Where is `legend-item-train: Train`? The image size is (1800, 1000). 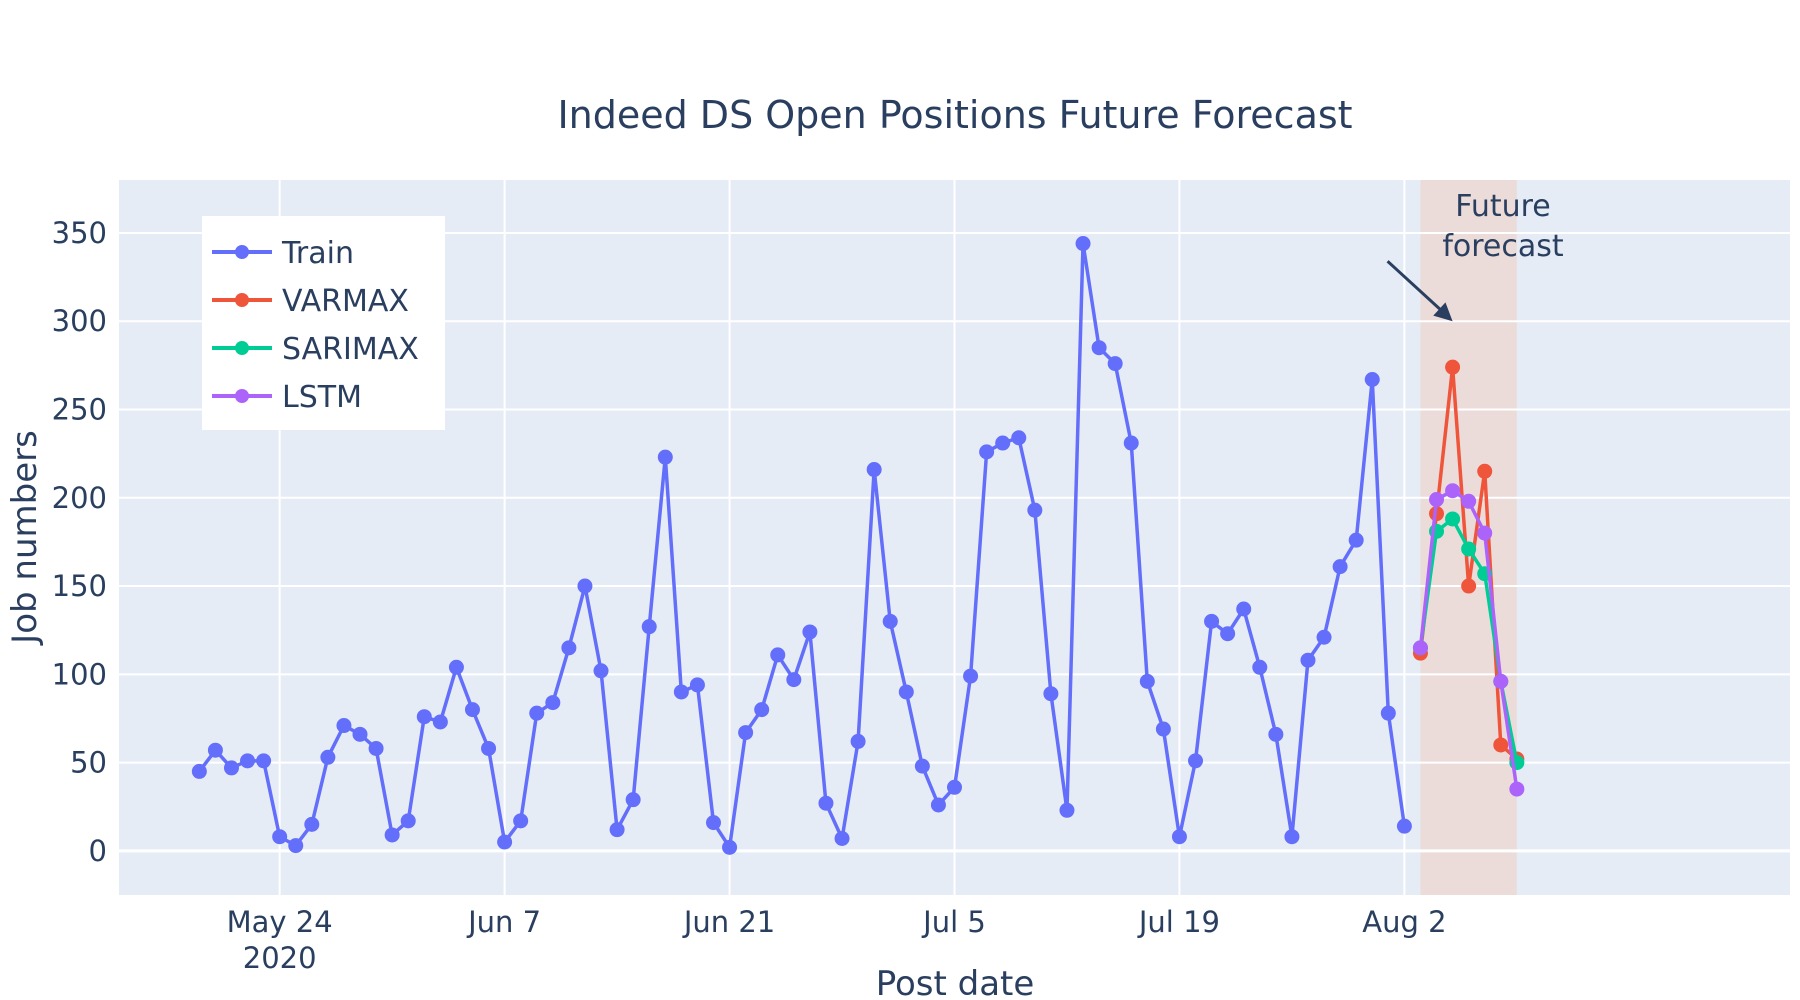
legend-item-train: Train is located at coordinates (283, 253).